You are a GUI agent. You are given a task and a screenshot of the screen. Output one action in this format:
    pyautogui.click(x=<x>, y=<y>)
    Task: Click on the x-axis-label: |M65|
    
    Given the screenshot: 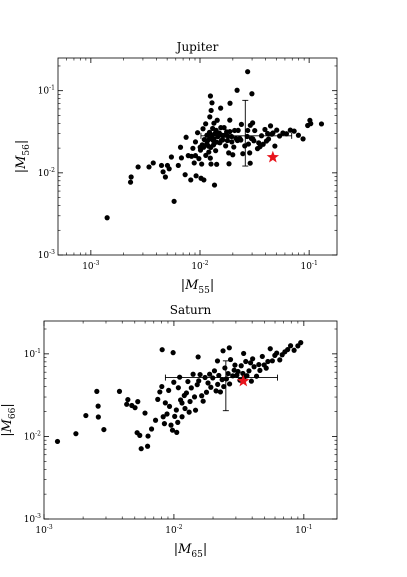 What is the action you would take?
    pyautogui.click(x=191, y=551)
    